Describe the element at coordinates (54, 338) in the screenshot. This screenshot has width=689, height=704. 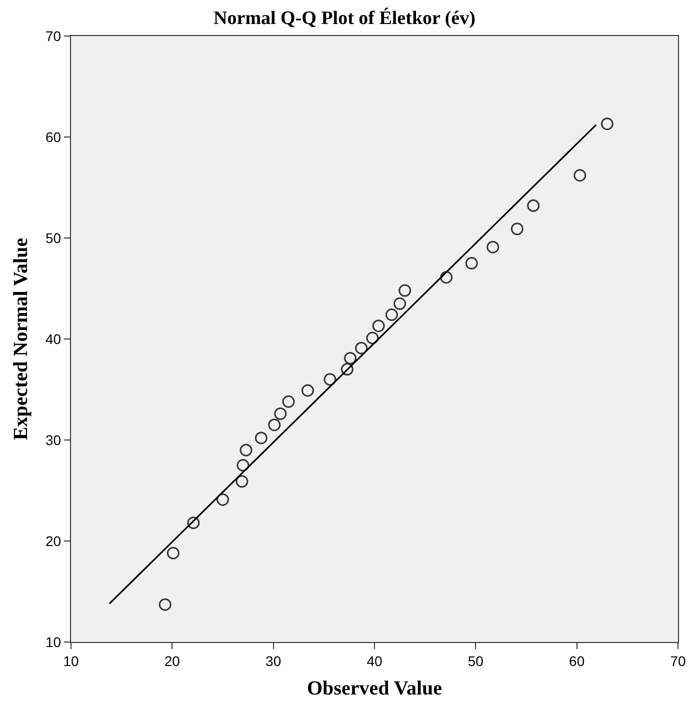
I see `y-tick-label: 40` at that location.